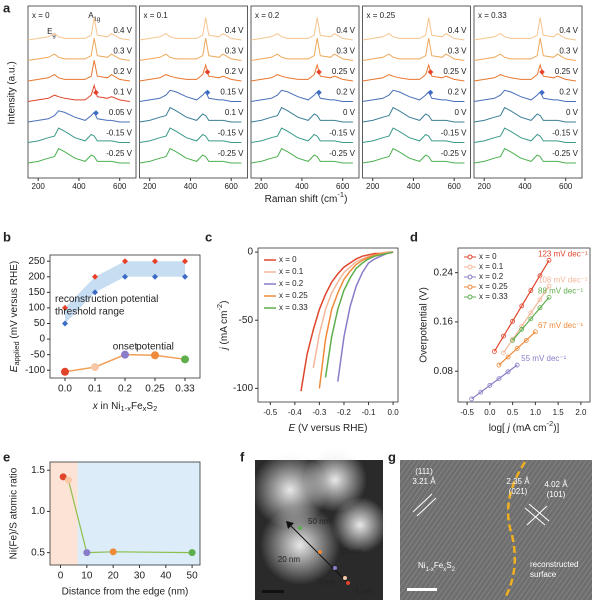 The image size is (600, 611). What do you see at coordinates (460, 112) in the screenshot?
I see `potential-label: 0 V` at bounding box center [460, 112].